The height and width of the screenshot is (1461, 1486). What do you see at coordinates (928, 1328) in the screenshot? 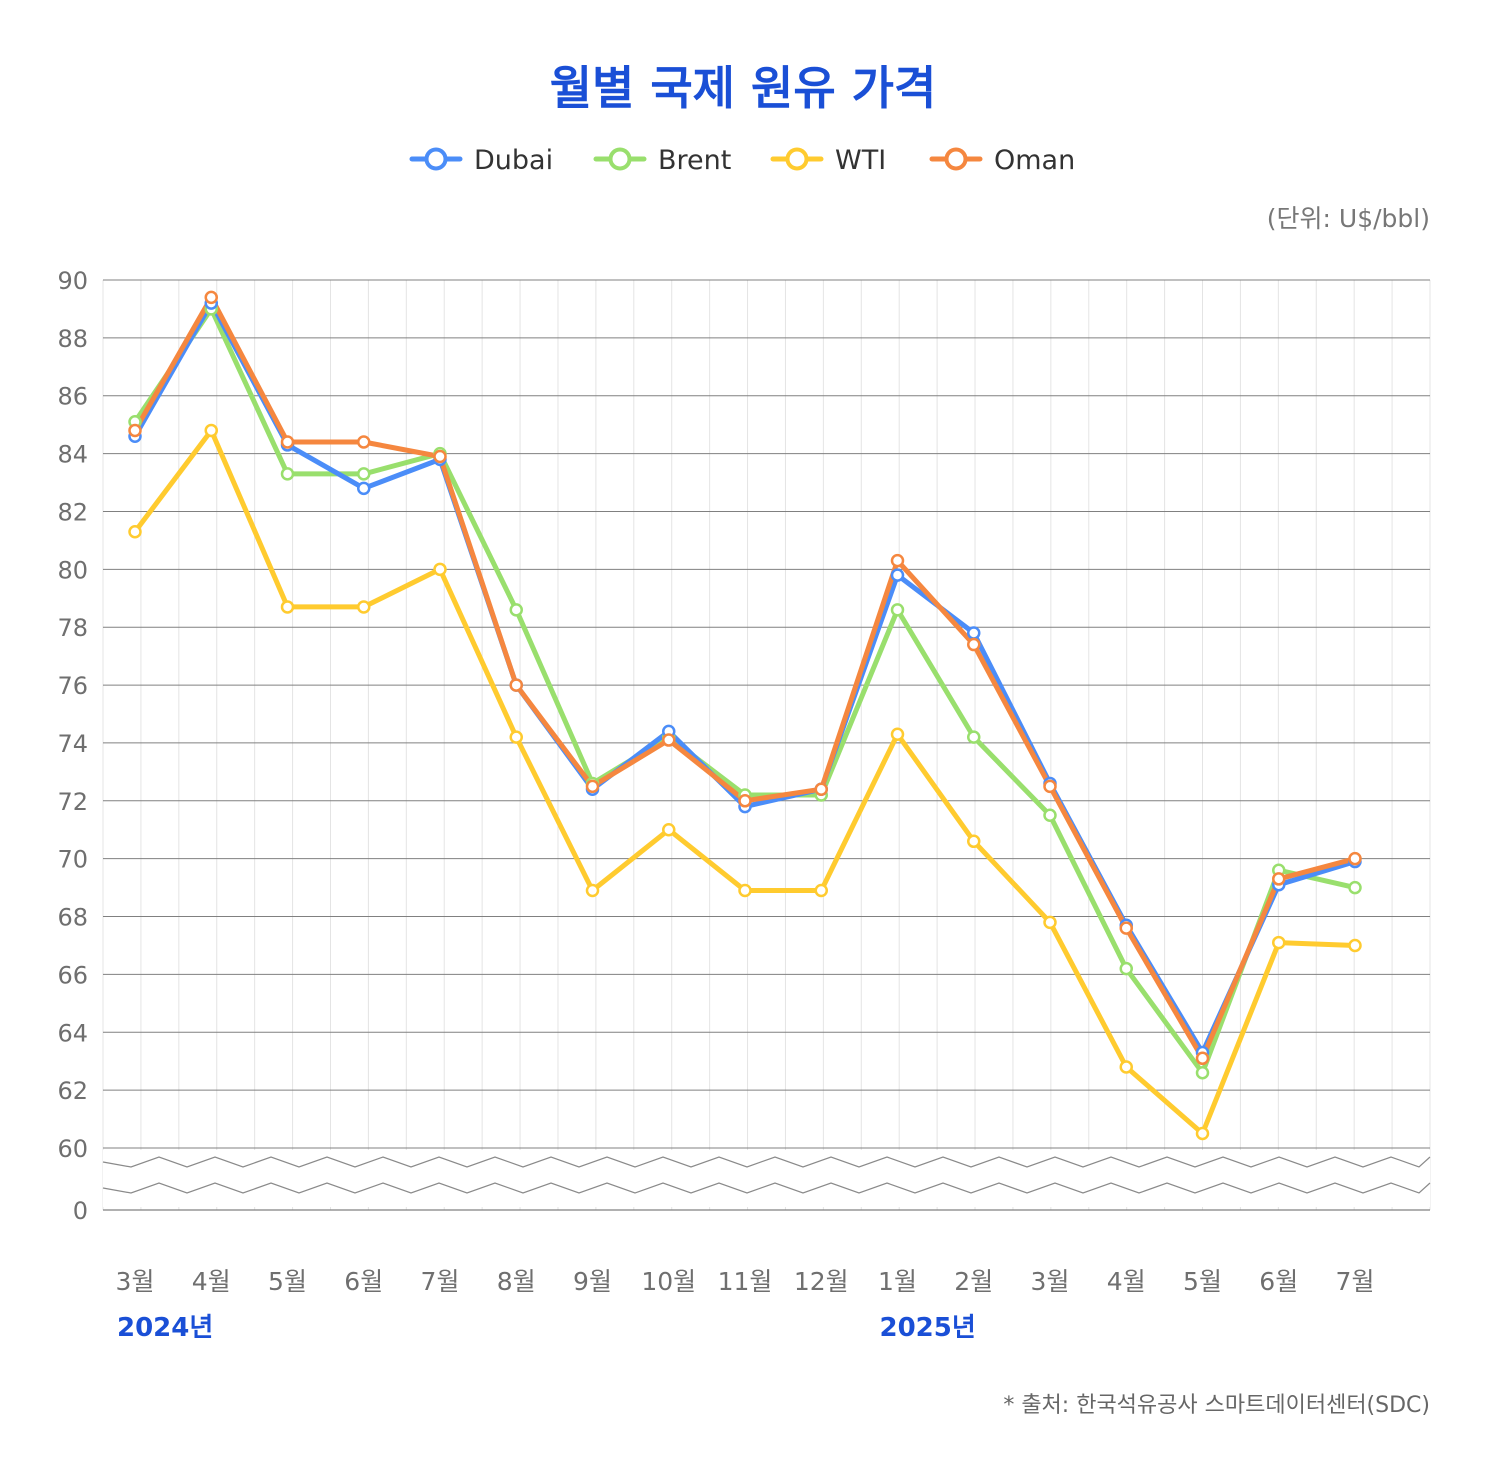
I see `year-label: 2025년` at bounding box center [928, 1328].